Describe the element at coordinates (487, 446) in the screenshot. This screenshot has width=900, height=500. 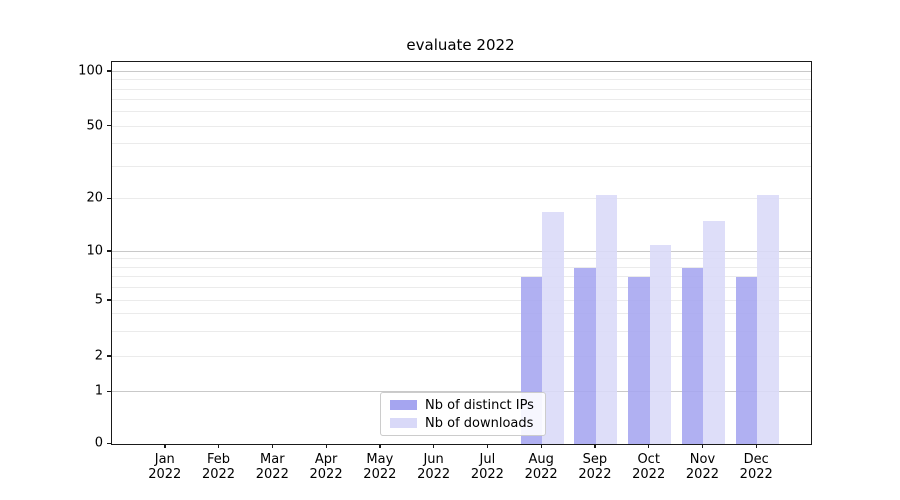
I see `x-tick-mark-jul` at that location.